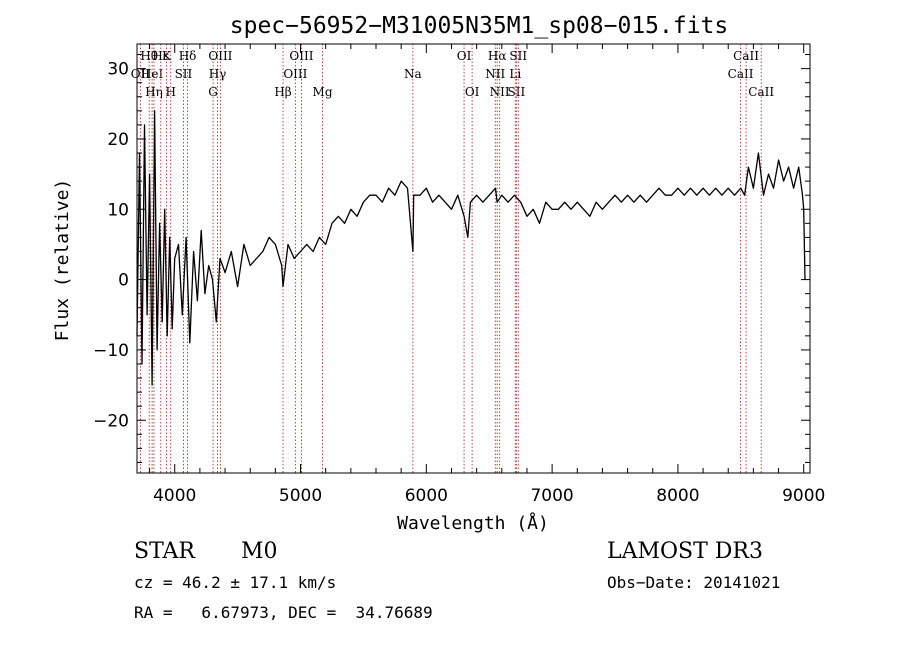 The height and width of the screenshot is (649, 900). I want to click on line-marker-label-0: OII, so click(141, 74).